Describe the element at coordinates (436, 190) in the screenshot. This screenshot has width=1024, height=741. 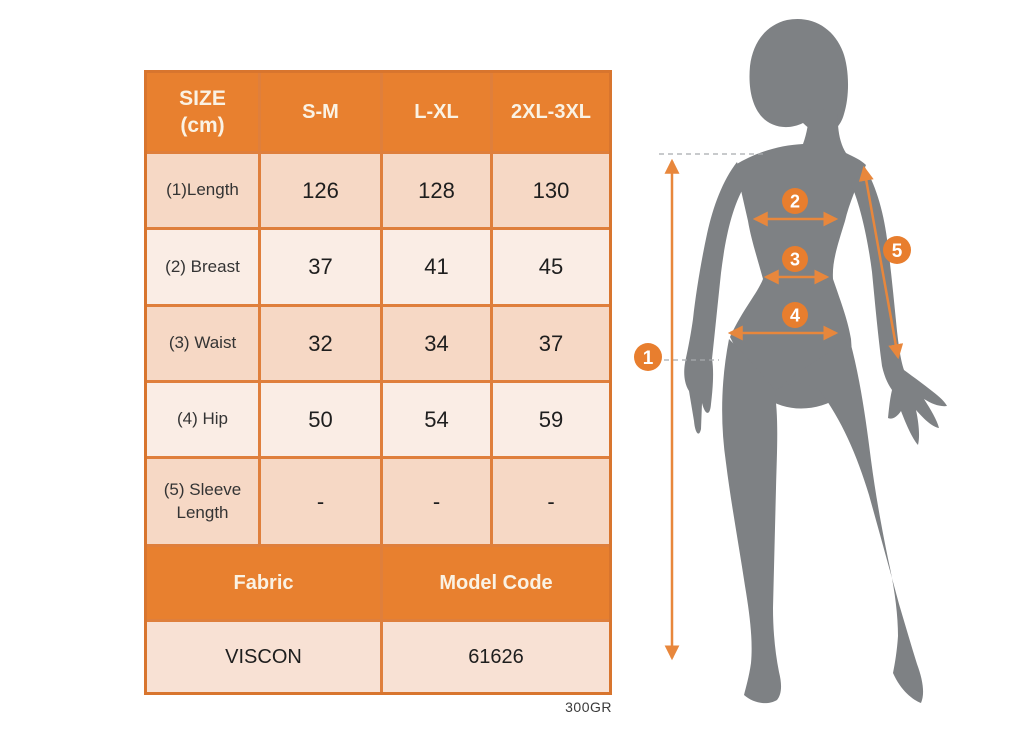
I see `value-length-l-xl: 128` at that location.